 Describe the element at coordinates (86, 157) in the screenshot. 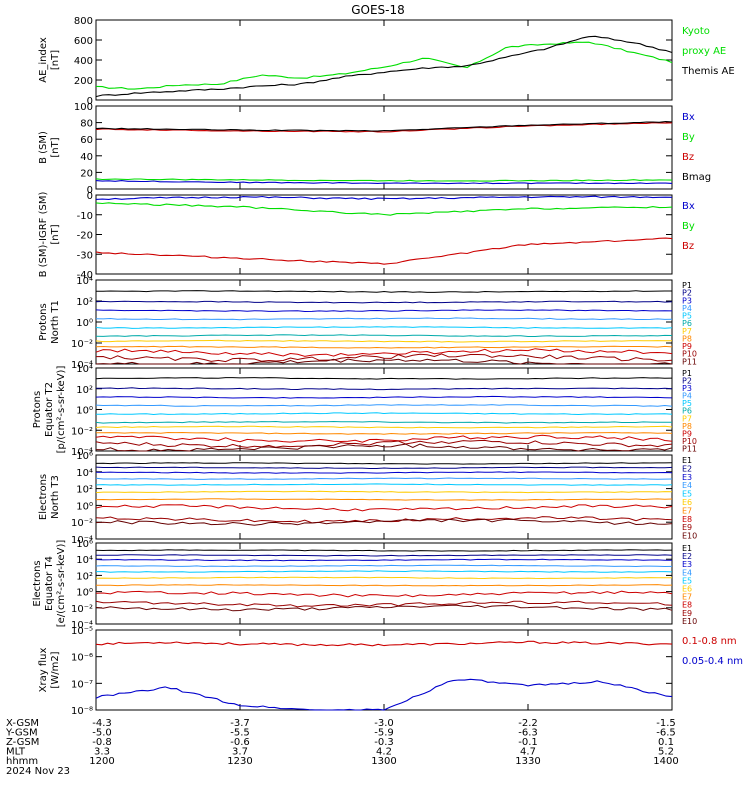

I see `y-tick-label: 40` at that location.